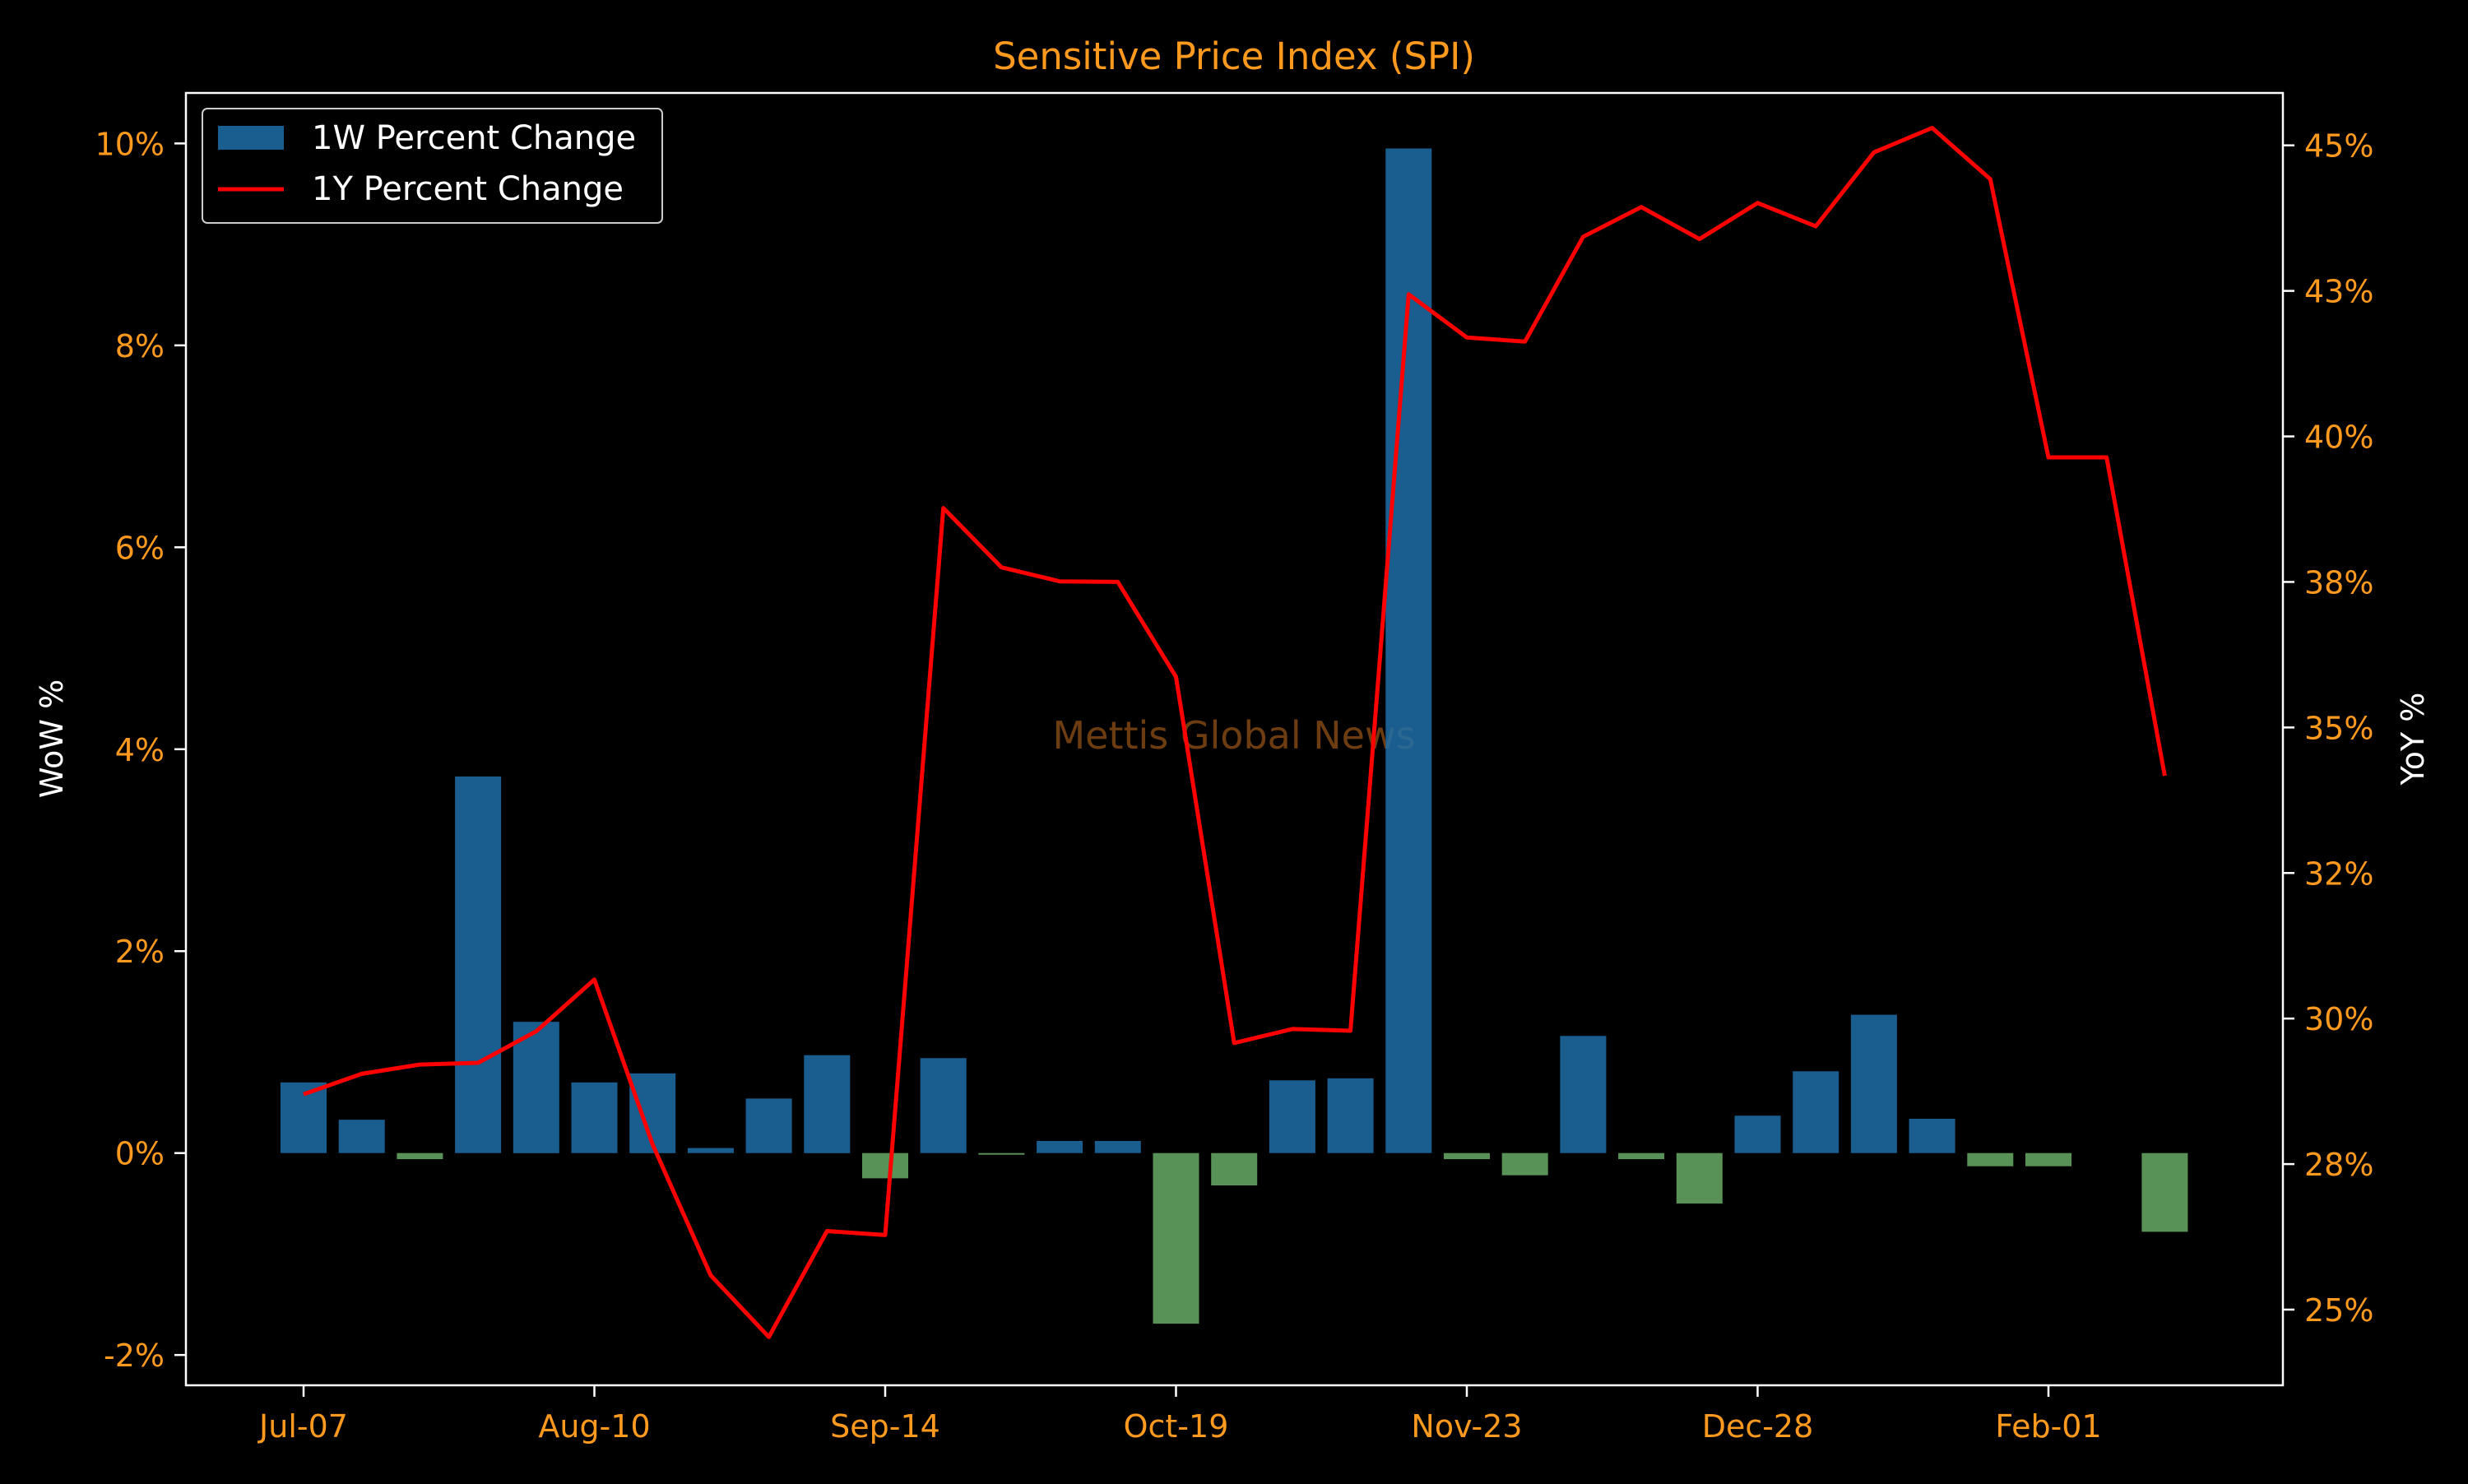 The image size is (2468, 1484). What do you see at coordinates (1234, 57) in the screenshot?
I see `chart-title: Sensitive Price Index (SPI)` at bounding box center [1234, 57].